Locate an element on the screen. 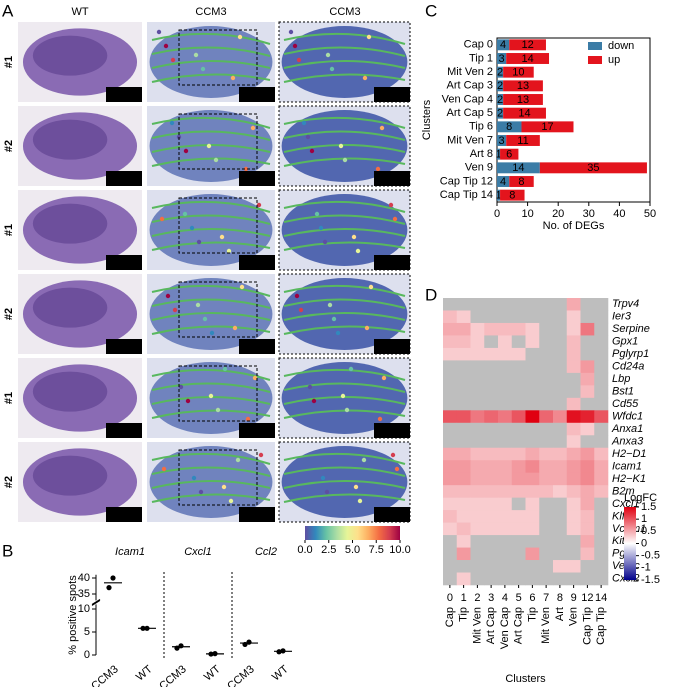 The image size is (685, 687). row-label: #1 is located at coordinates (9, 62).